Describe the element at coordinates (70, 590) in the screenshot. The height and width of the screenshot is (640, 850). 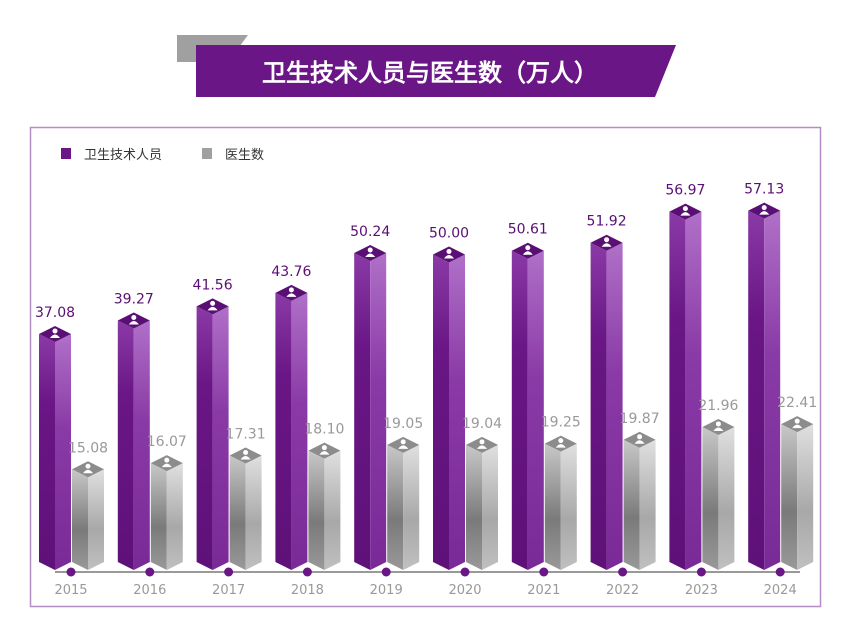
I see `x-tick-label: 2015` at that location.